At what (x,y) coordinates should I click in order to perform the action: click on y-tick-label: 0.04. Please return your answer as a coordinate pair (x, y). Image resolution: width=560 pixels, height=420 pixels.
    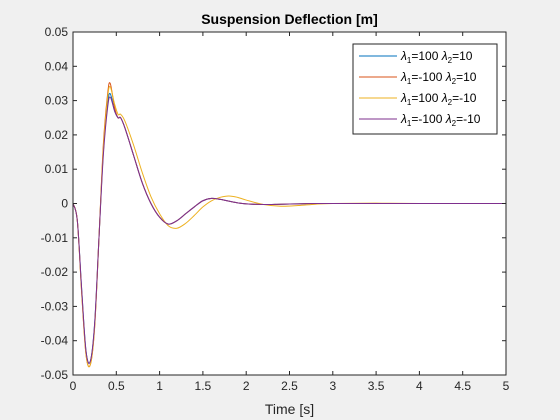
    Looking at the image, I should click on (57, 66).